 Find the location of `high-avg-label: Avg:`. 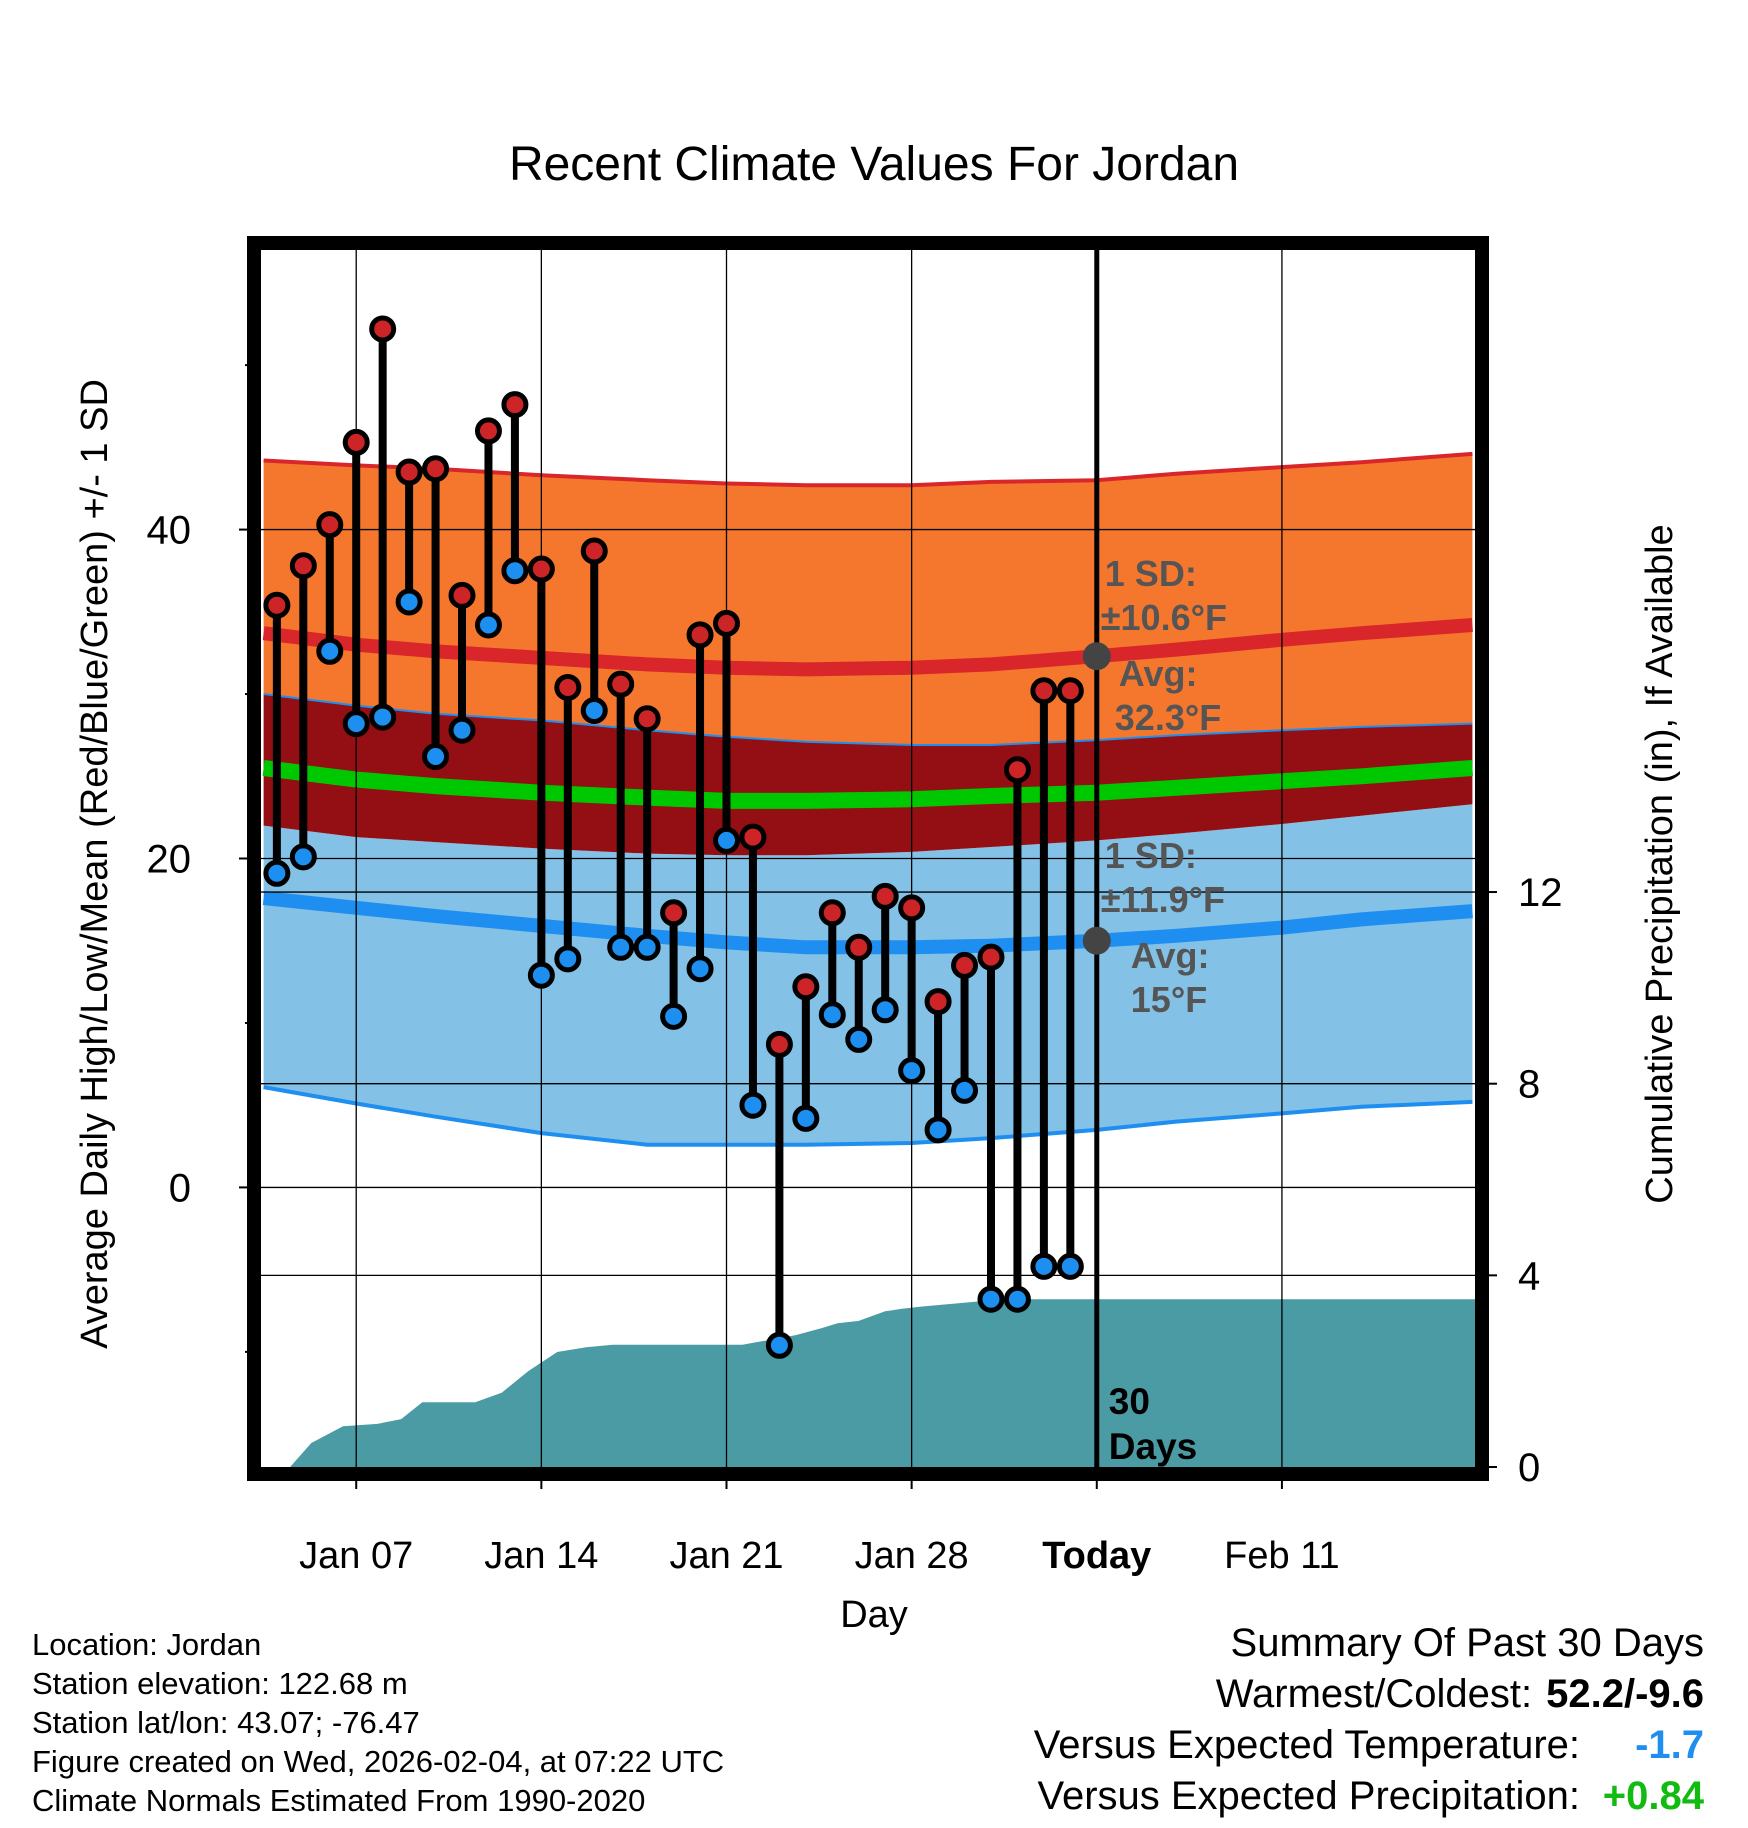

high-avg-label: Avg: is located at coordinates (1158, 673).